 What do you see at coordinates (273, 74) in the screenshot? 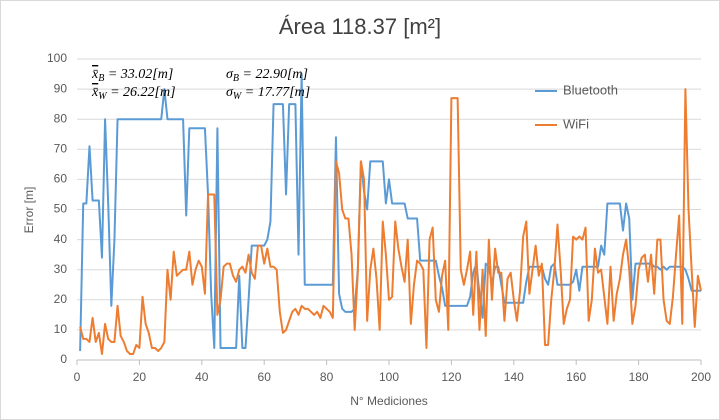
I see `stat-value: = 22.90[m]` at bounding box center [273, 74].